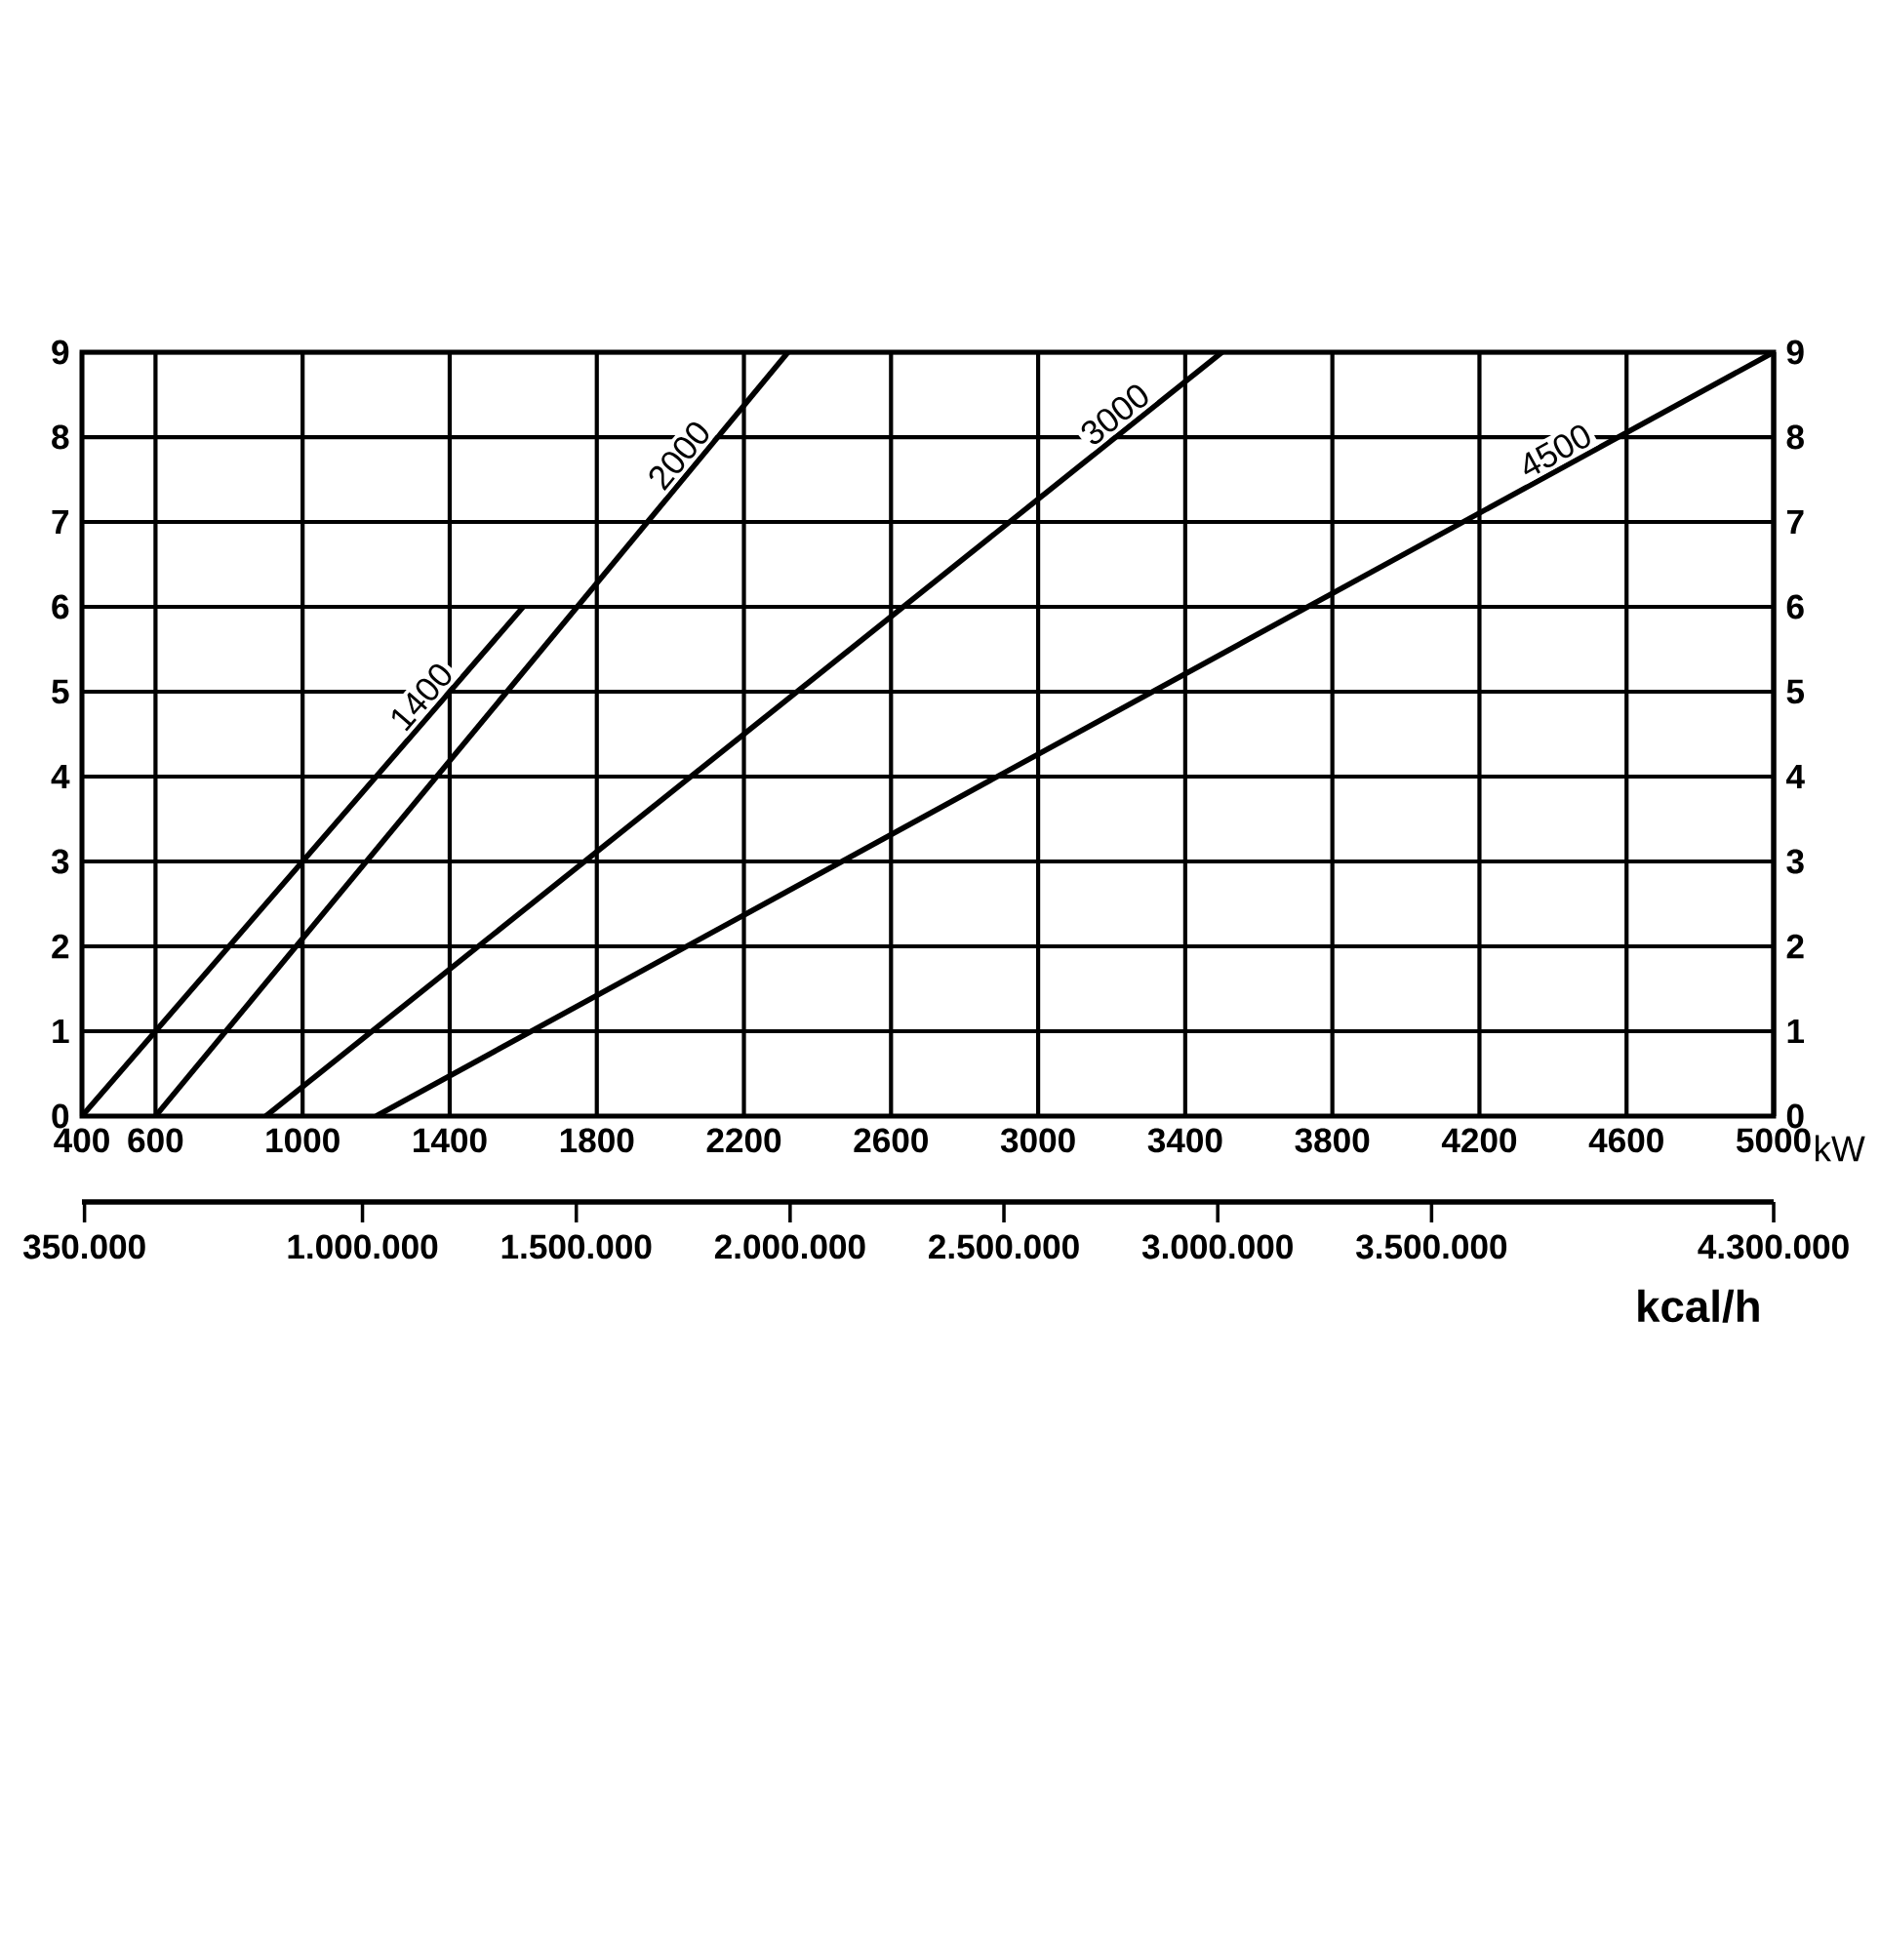 The width and height of the screenshot is (1880, 1960). I want to click on y2-tick-label: 3, so click(1795, 861).